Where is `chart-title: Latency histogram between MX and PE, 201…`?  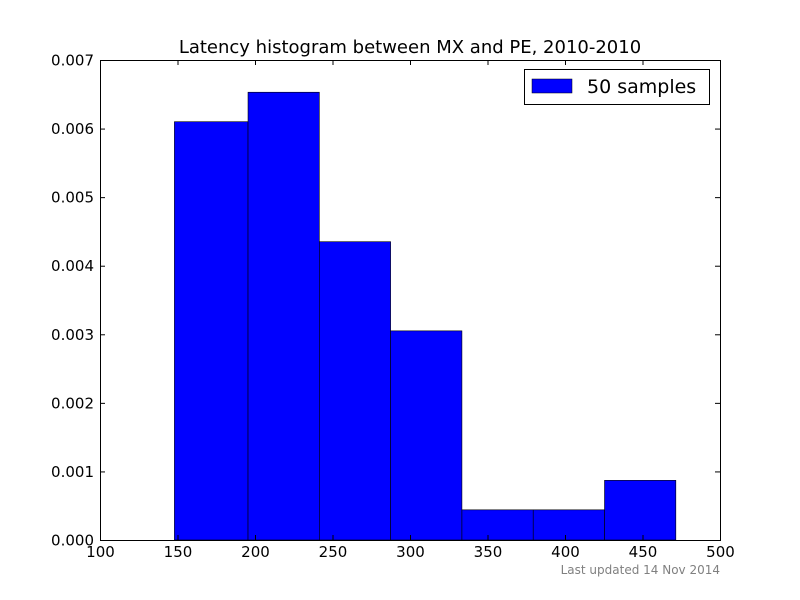 chart-title: Latency histogram between MX and PE, 201… is located at coordinates (410, 47).